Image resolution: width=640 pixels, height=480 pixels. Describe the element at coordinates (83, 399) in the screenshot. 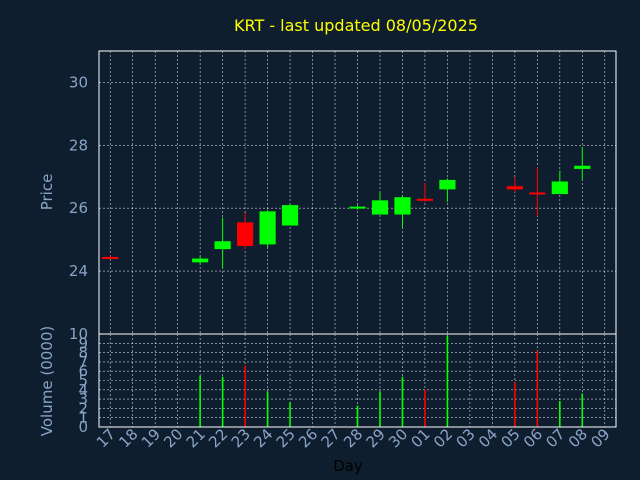

I see `volume-tick-label: 3` at that location.